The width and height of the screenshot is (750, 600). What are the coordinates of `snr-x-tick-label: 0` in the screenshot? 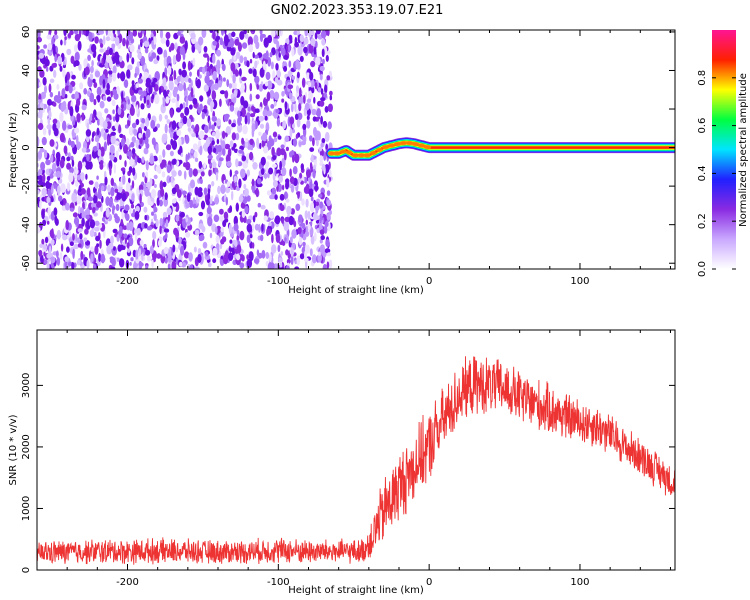 It's located at (429, 582).